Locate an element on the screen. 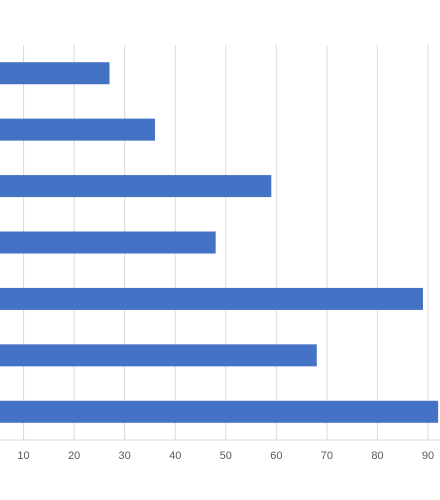  x-tick-label: 20 is located at coordinates (74, 456).